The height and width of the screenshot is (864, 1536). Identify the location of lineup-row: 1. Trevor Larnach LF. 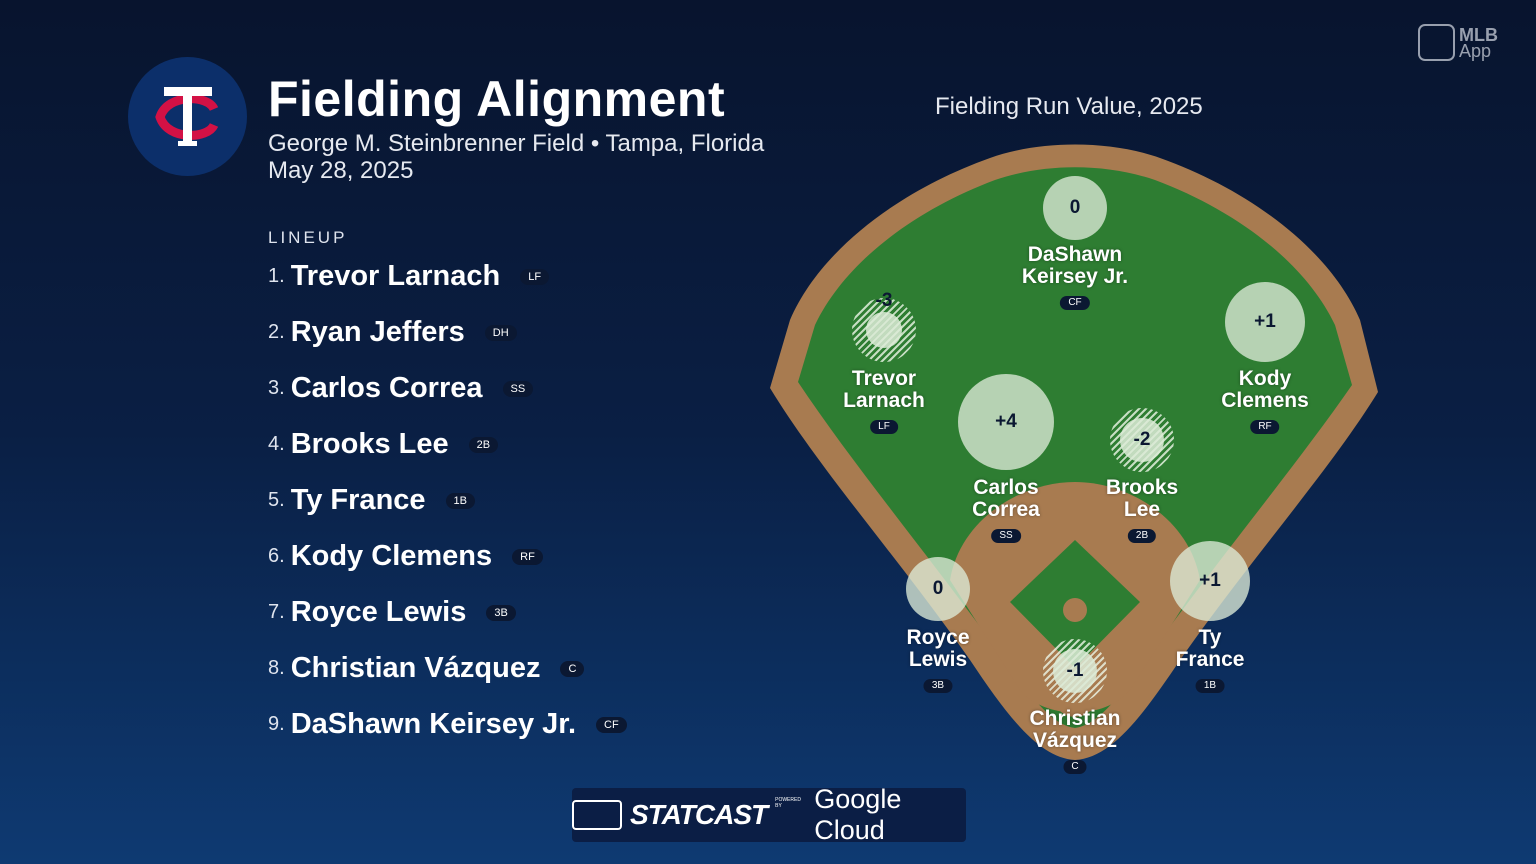
(409, 276).